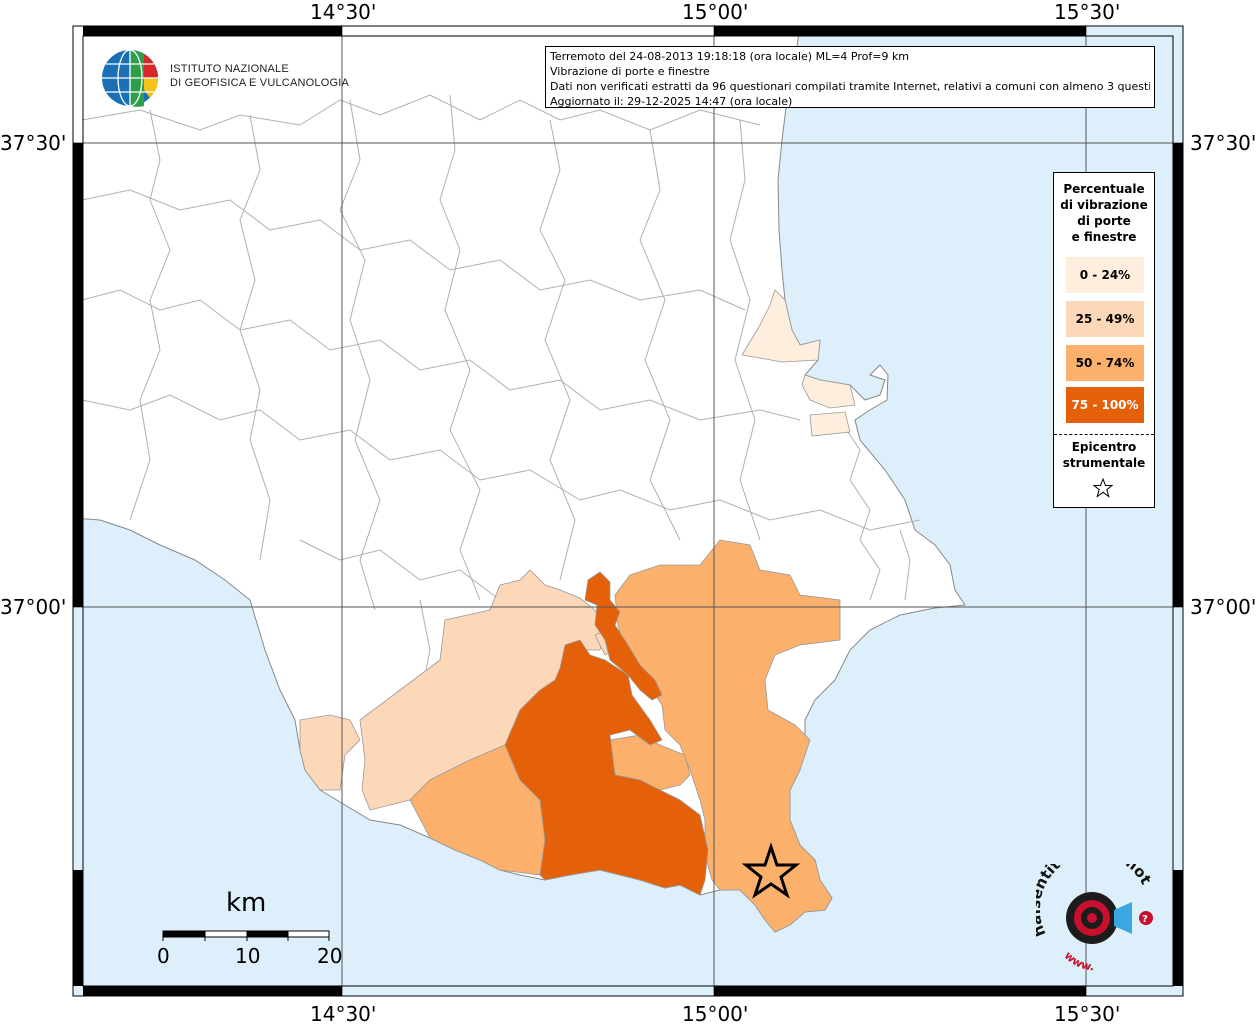 This screenshot has width=1256, height=1026. What do you see at coordinates (130, 78) in the screenshot?
I see `ingv-globe-icon` at bounding box center [130, 78].